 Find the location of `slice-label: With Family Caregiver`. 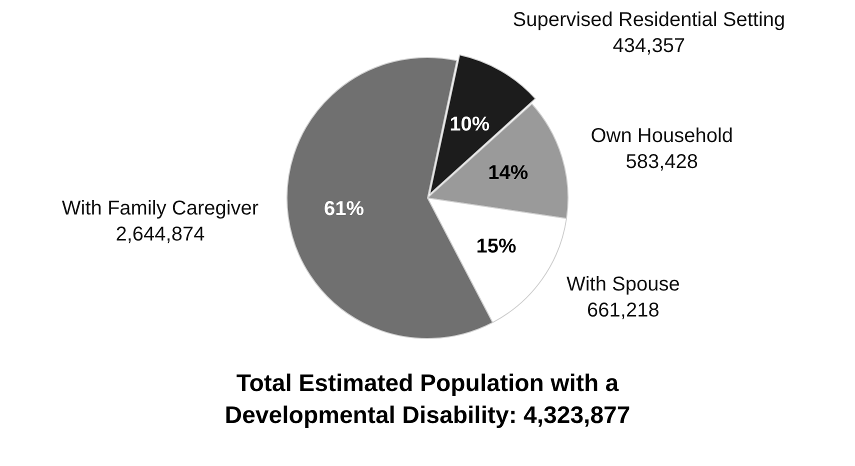

slice-label: With Family Caregiver is located at coordinates (160, 209).